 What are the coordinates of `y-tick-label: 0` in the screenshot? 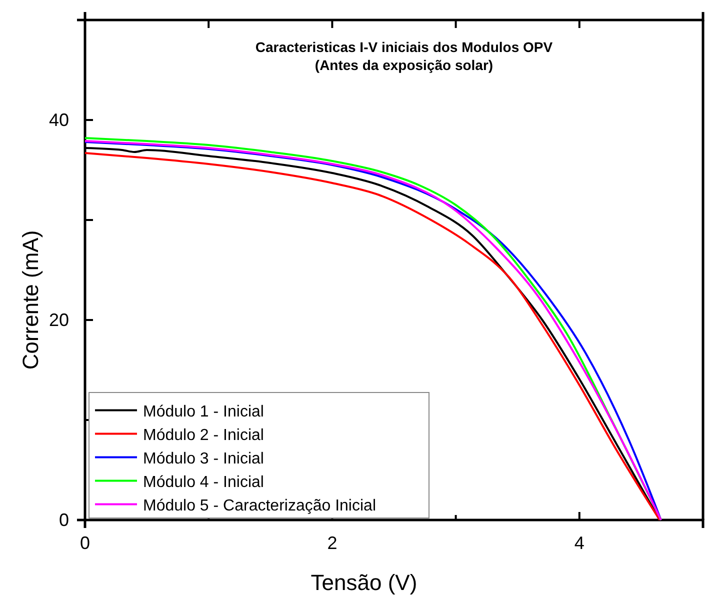 It's located at (63, 520).